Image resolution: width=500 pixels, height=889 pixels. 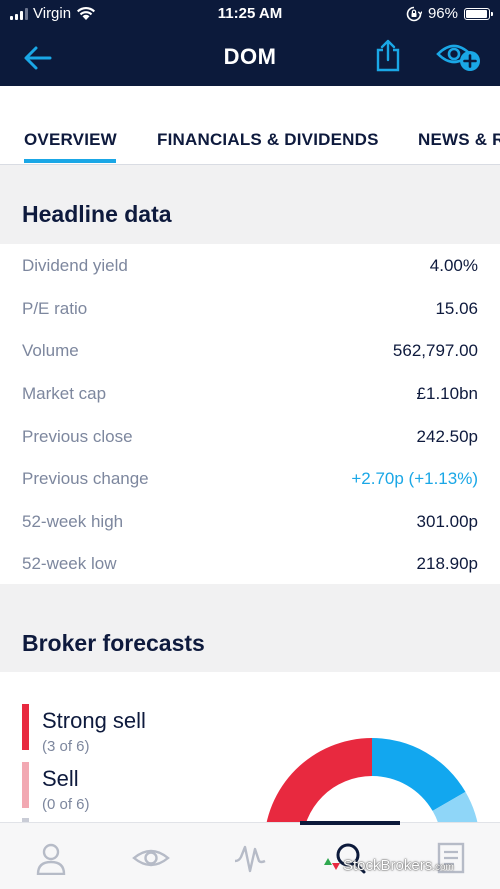 What do you see at coordinates (447, 521) in the screenshot?
I see `row-value: 301.00p` at bounding box center [447, 521].